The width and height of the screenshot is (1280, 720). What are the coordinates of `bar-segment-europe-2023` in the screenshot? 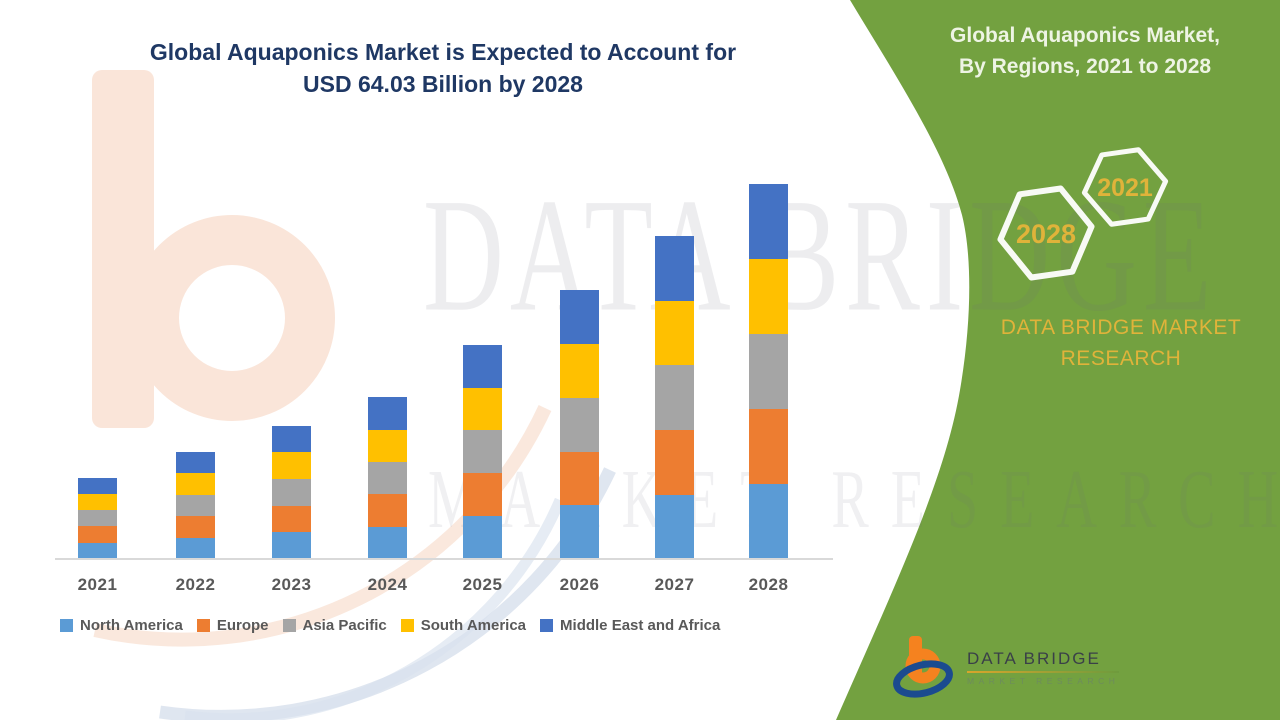 It's located at (291, 519).